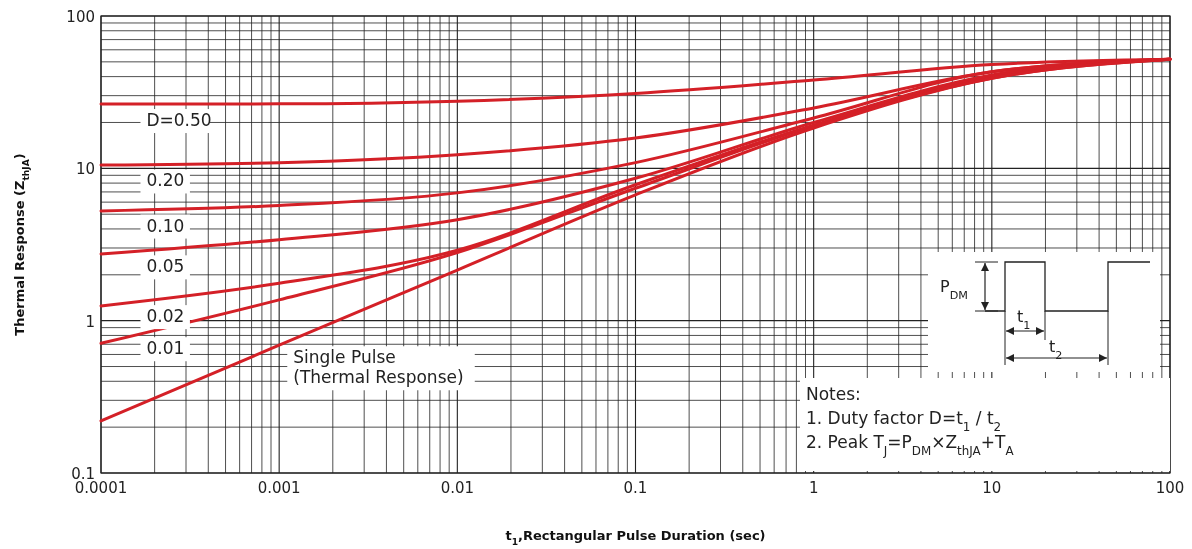 This screenshot has height=549, width=1192. Describe the element at coordinates (165, 316) in the screenshot. I see `series-label: 0.02` at that location.